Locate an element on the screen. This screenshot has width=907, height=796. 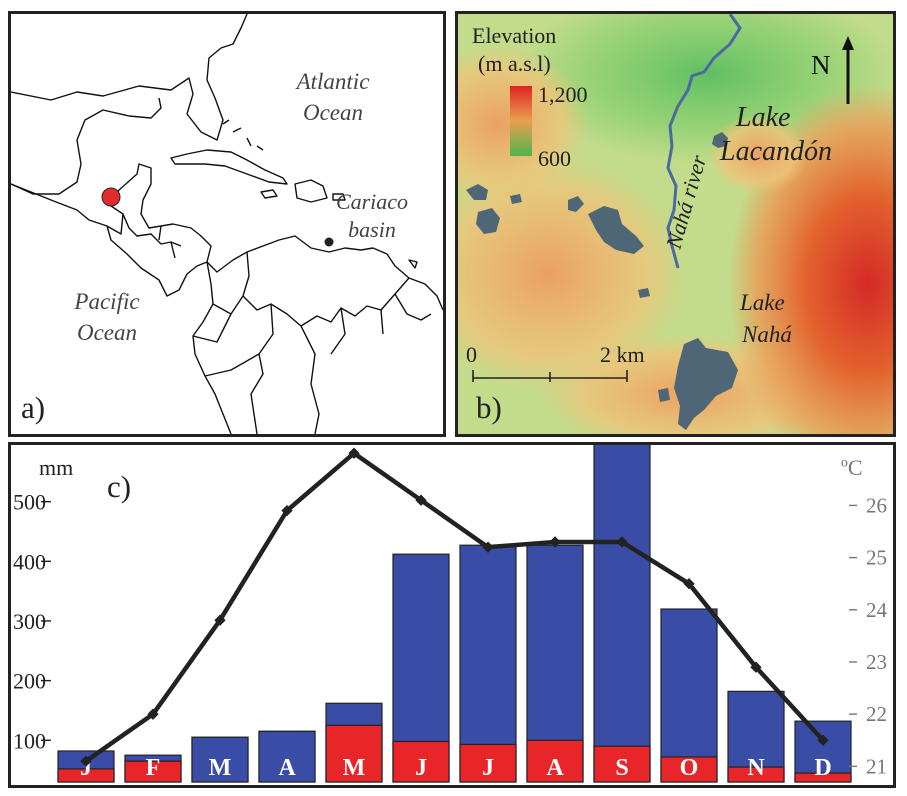
y-tick-label-4: 500 is located at coordinates (29, 502).